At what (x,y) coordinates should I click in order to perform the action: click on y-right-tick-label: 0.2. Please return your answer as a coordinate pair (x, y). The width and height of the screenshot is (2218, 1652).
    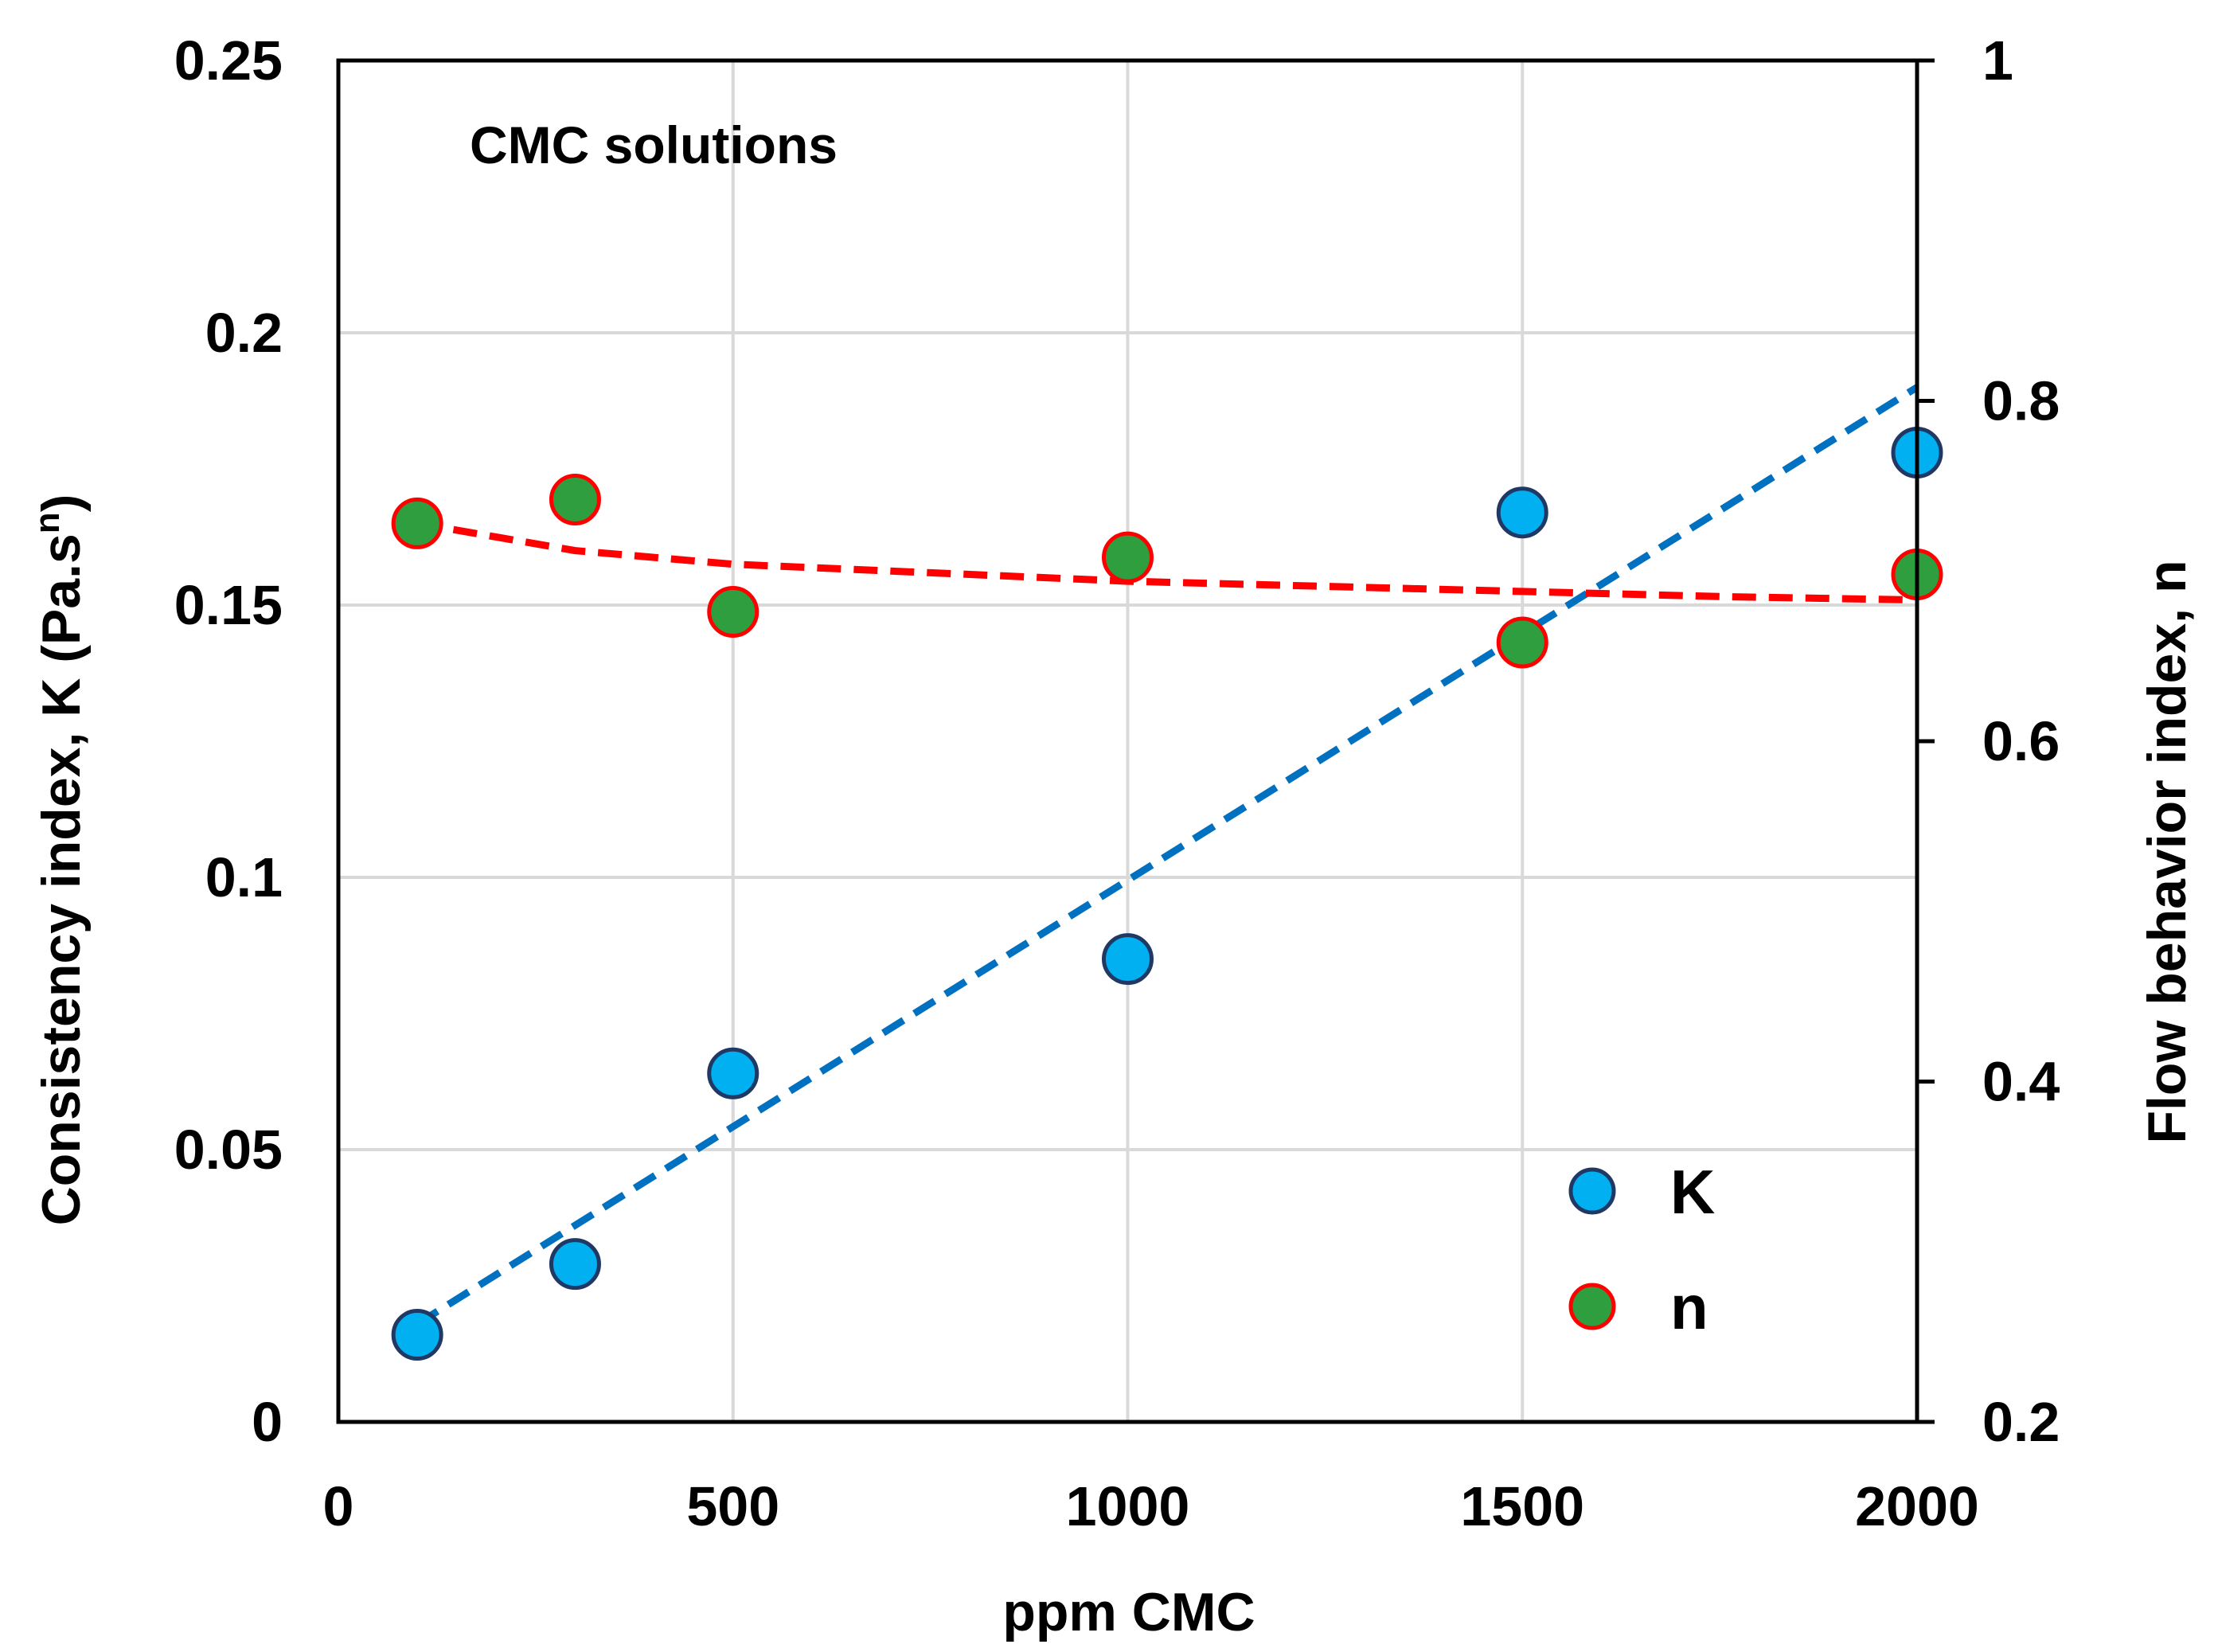
    Looking at the image, I should click on (2021, 1422).